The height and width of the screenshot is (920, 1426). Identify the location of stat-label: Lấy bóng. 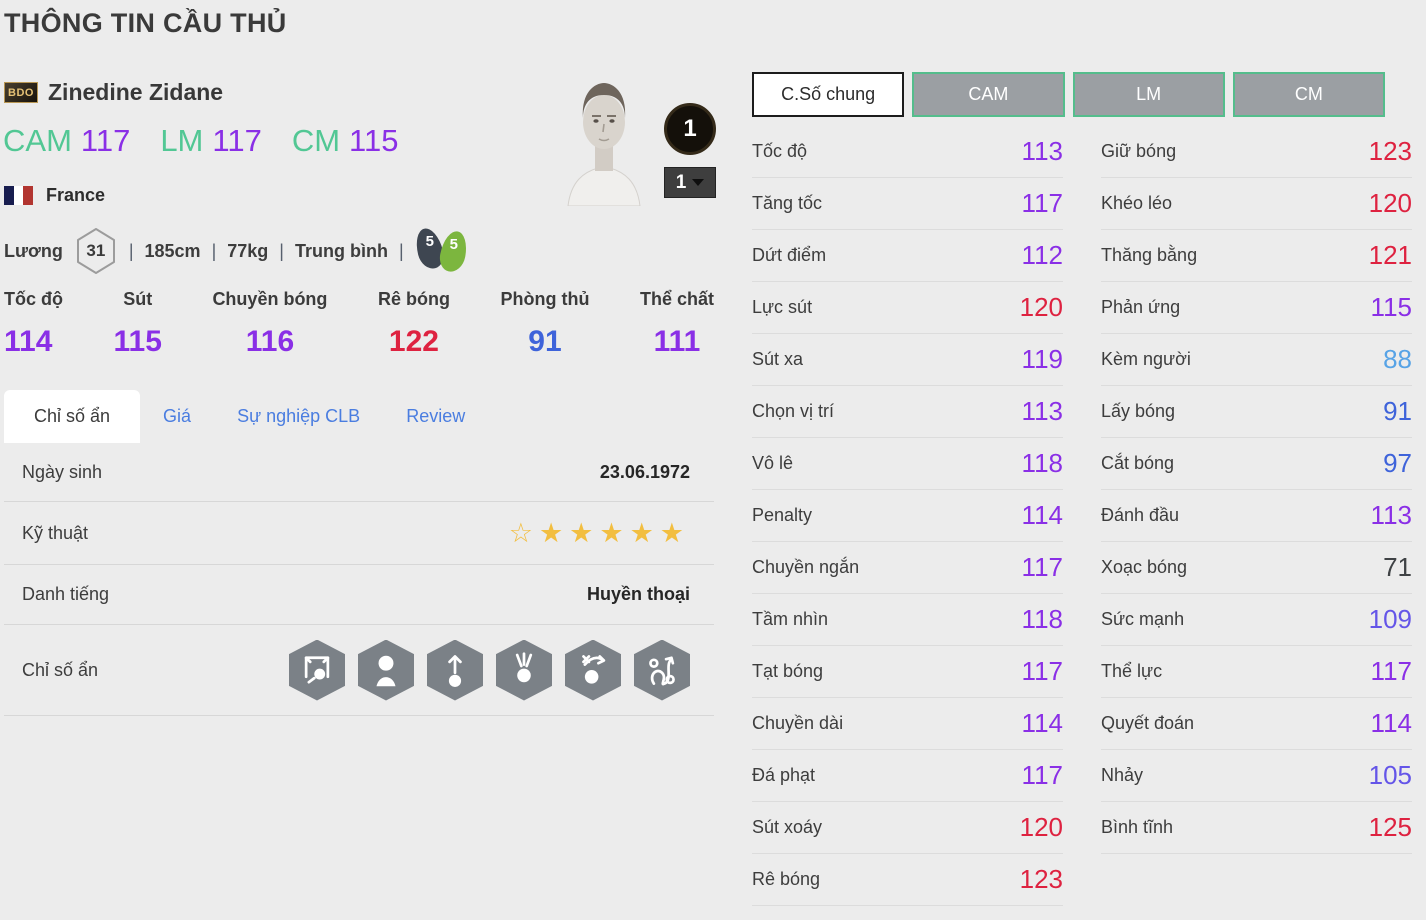
(1138, 411).